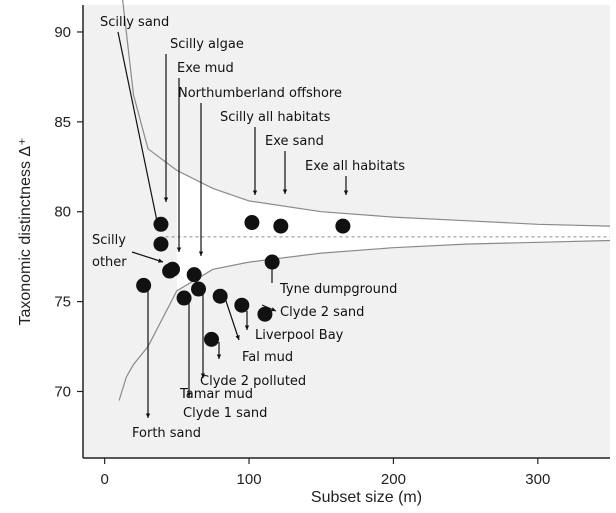  What do you see at coordinates (253, 381) in the screenshot?
I see `point-label: Clyde 2 polluted` at bounding box center [253, 381].